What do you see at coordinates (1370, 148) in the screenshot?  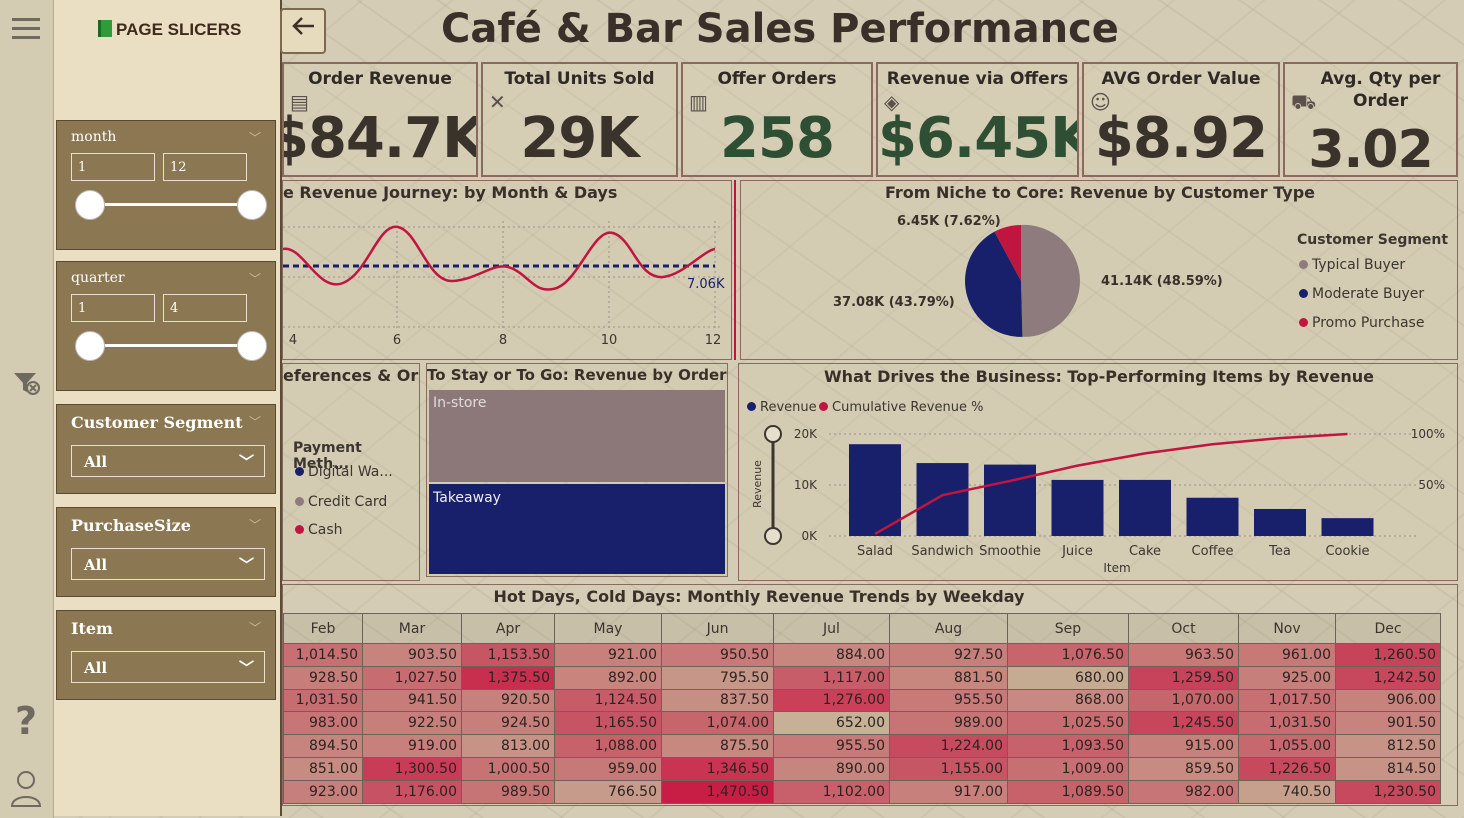 I see `kpi-value: 3.02` at bounding box center [1370, 148].